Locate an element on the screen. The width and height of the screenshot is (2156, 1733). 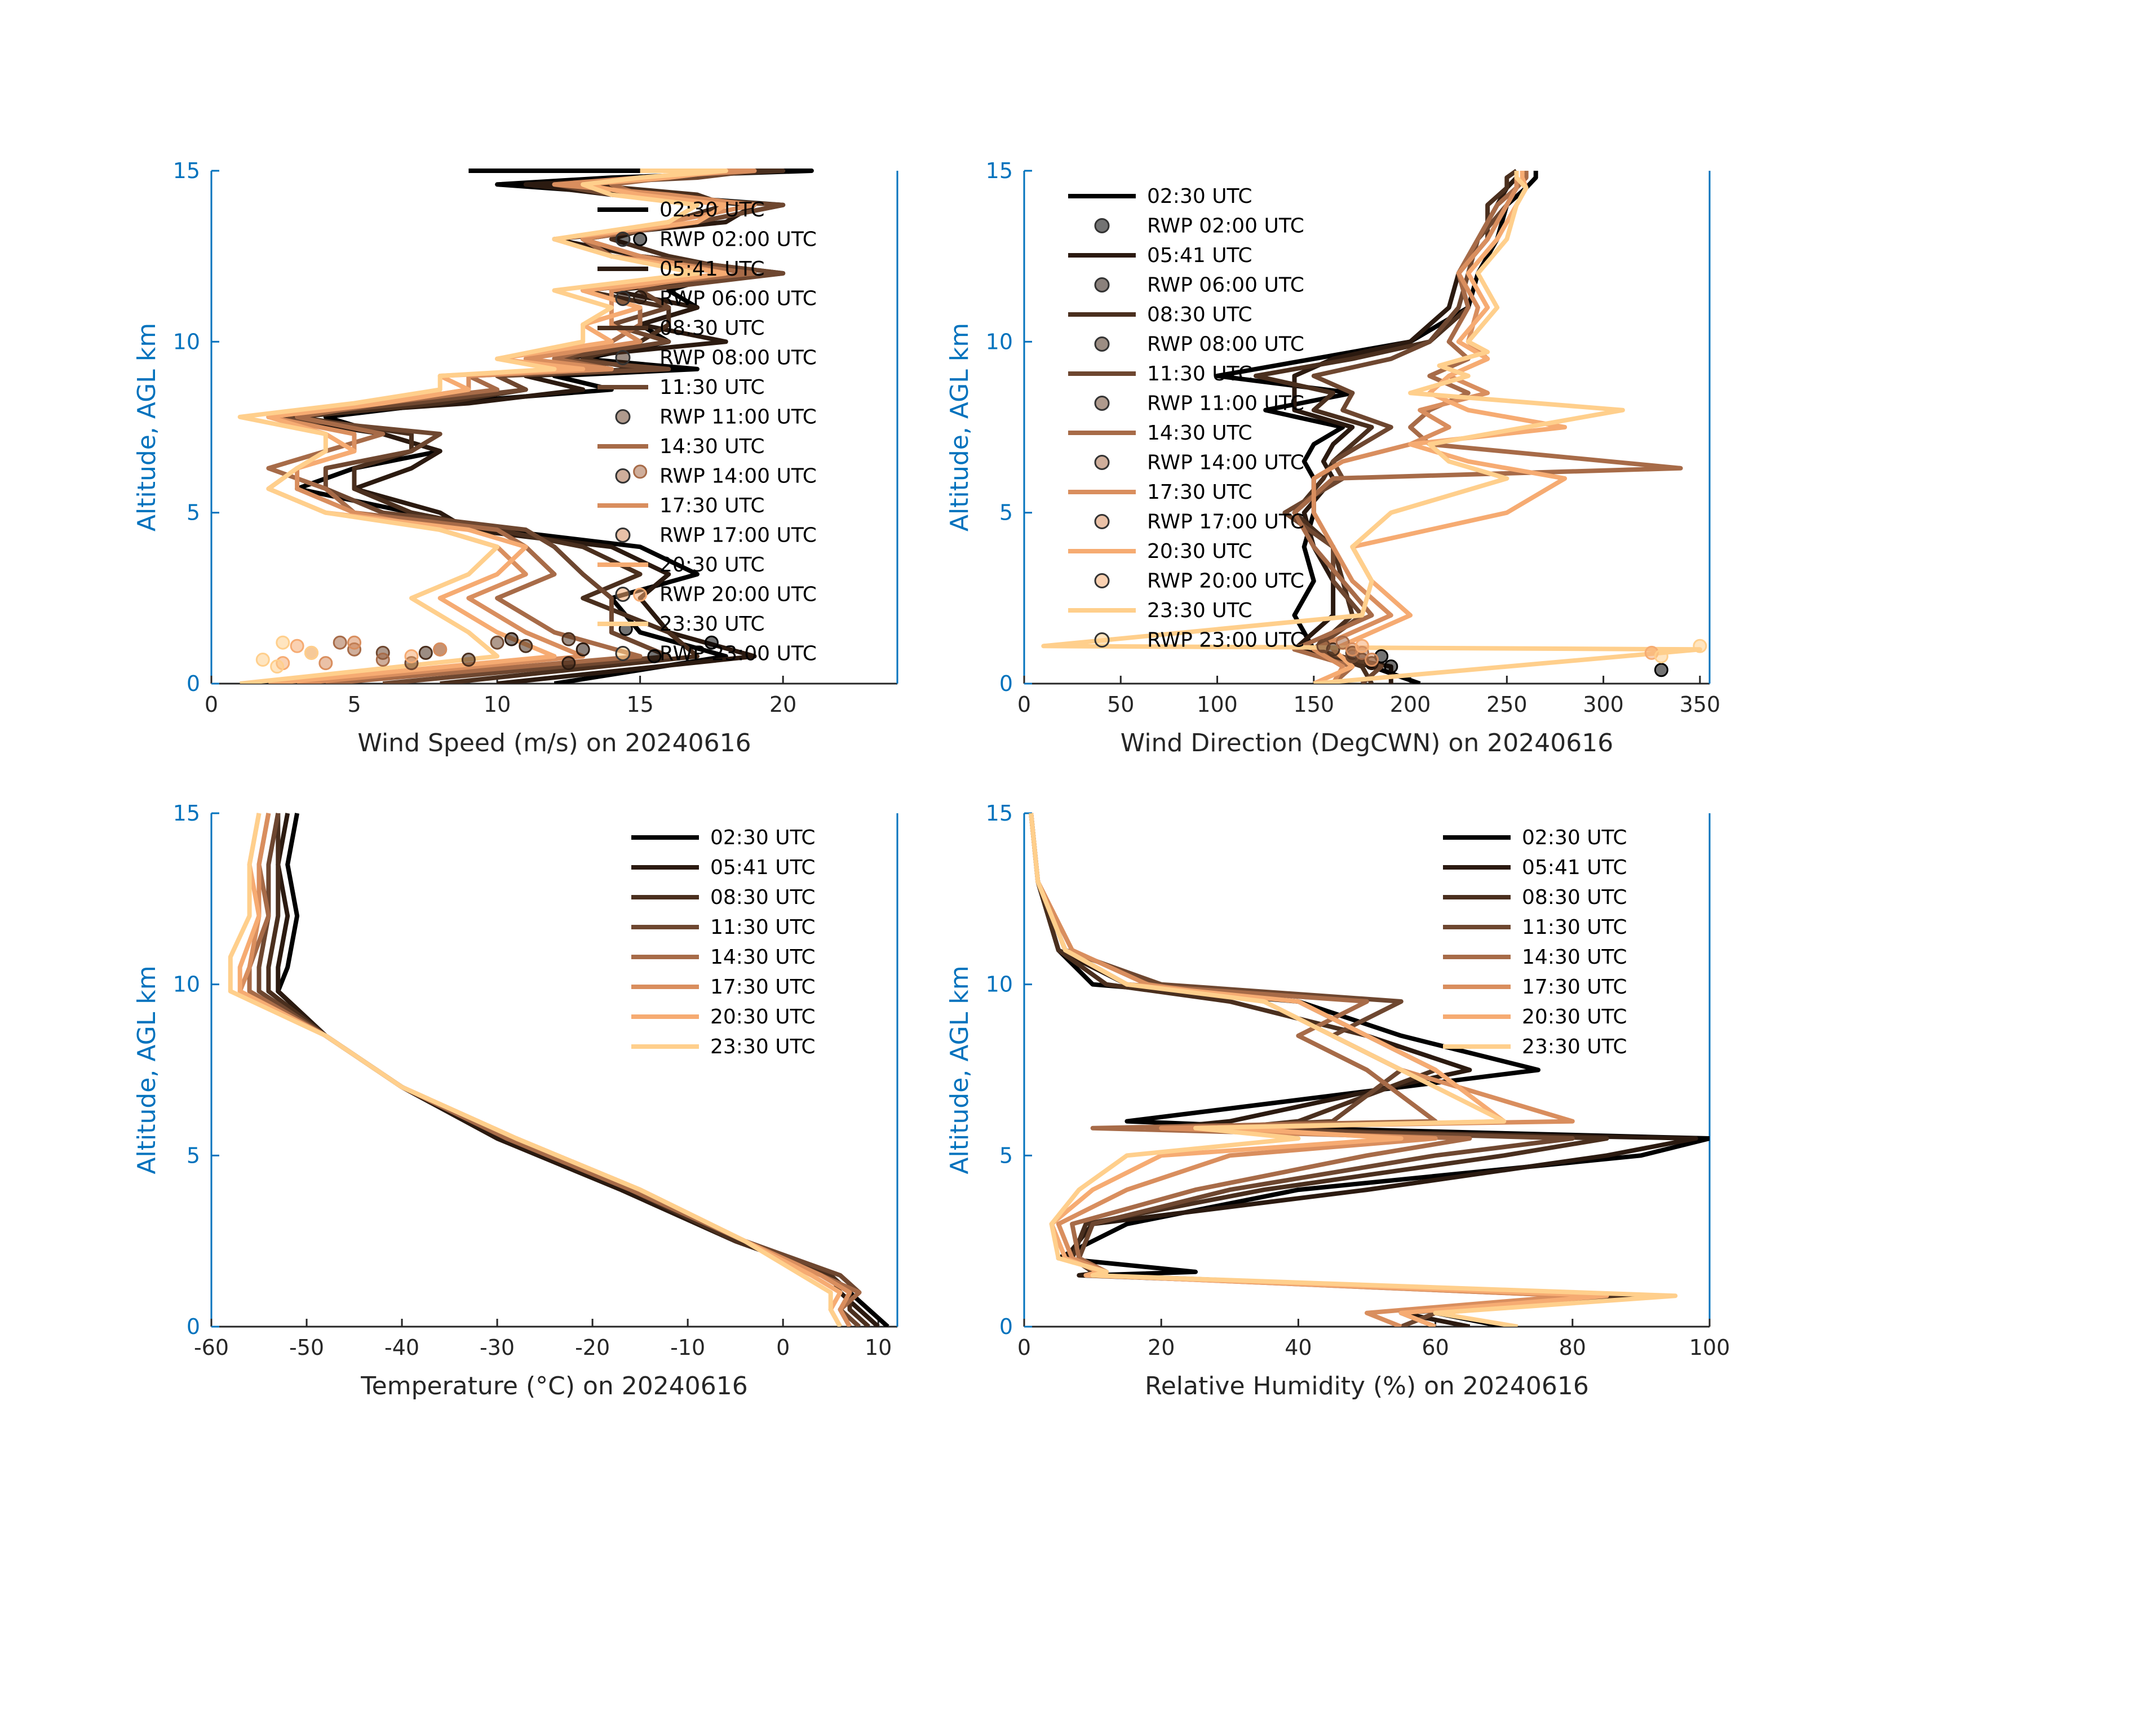
y-tick-label: 15 is located at coordinates (186, 170).